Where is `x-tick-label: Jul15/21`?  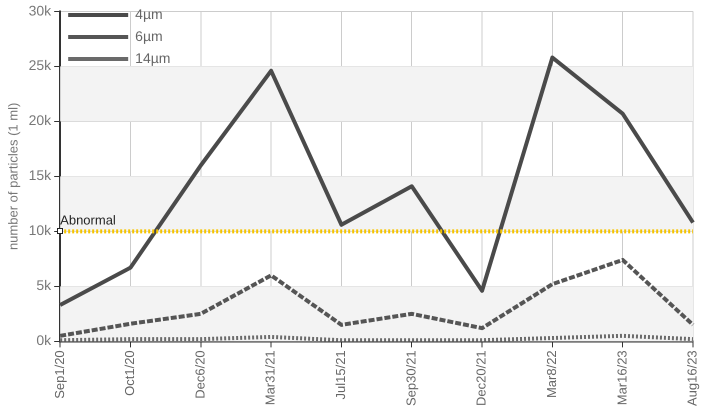
x-tick-label: Jul15/21 is located at coordinates (340, 375).